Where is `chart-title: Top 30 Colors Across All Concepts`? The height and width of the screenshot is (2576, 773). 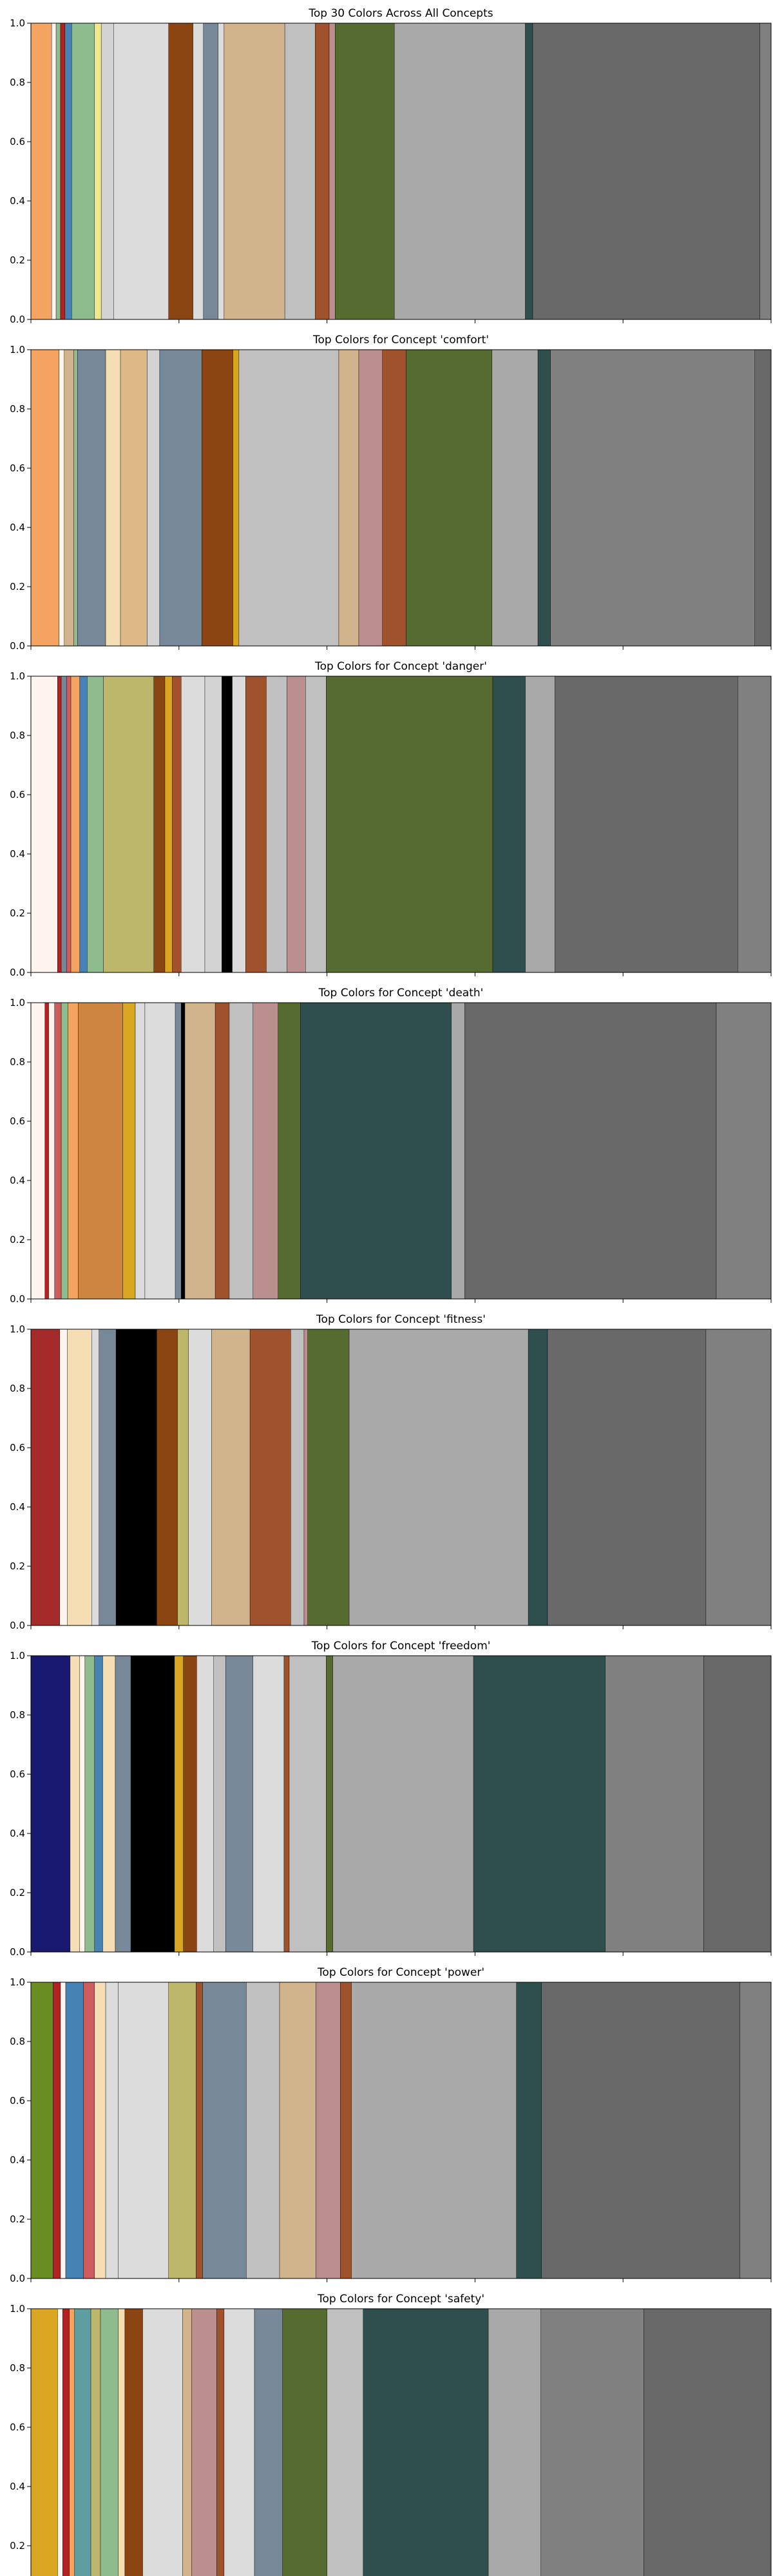 chart-title: Top 30 Colors Across All Concepts is located at coordinates (400, 13).